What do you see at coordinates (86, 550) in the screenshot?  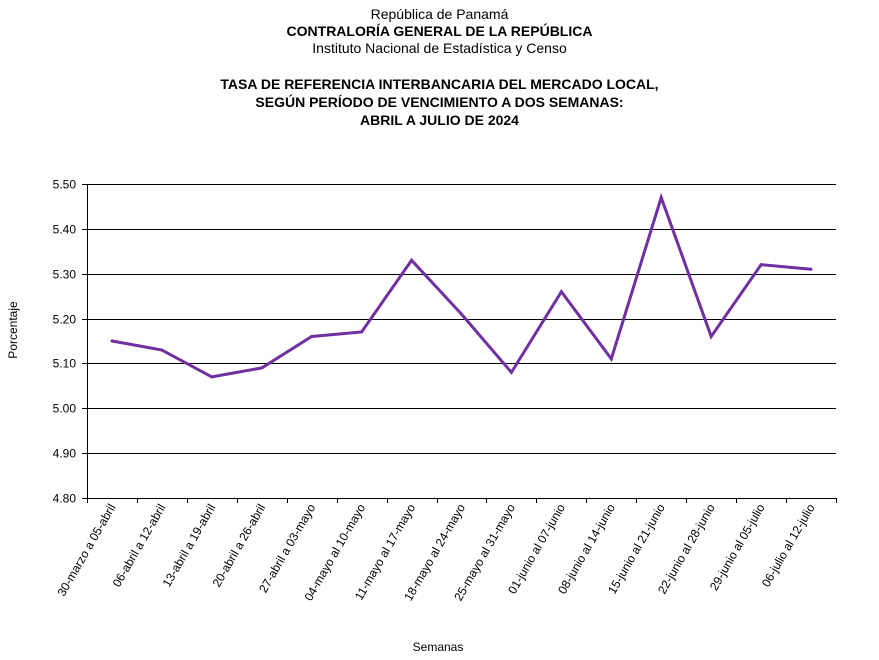 I see `x-tick-label: 30-marzo a 05-abril` at bounding box center [86, 550].